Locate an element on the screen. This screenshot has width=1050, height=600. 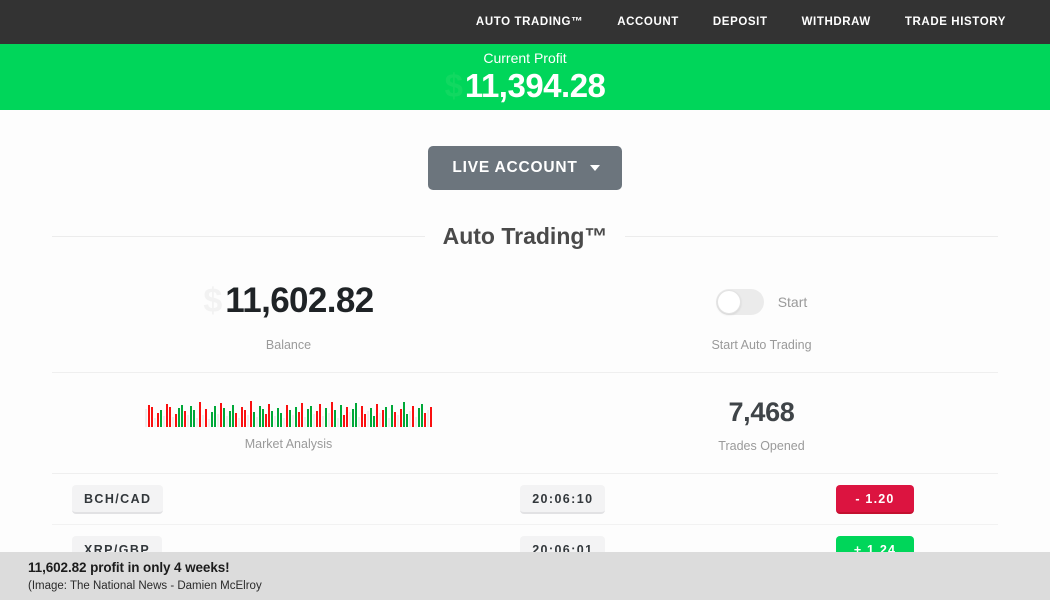
balance-stat: $ 11,602.82 Balance is located at coordinates (288, 313).